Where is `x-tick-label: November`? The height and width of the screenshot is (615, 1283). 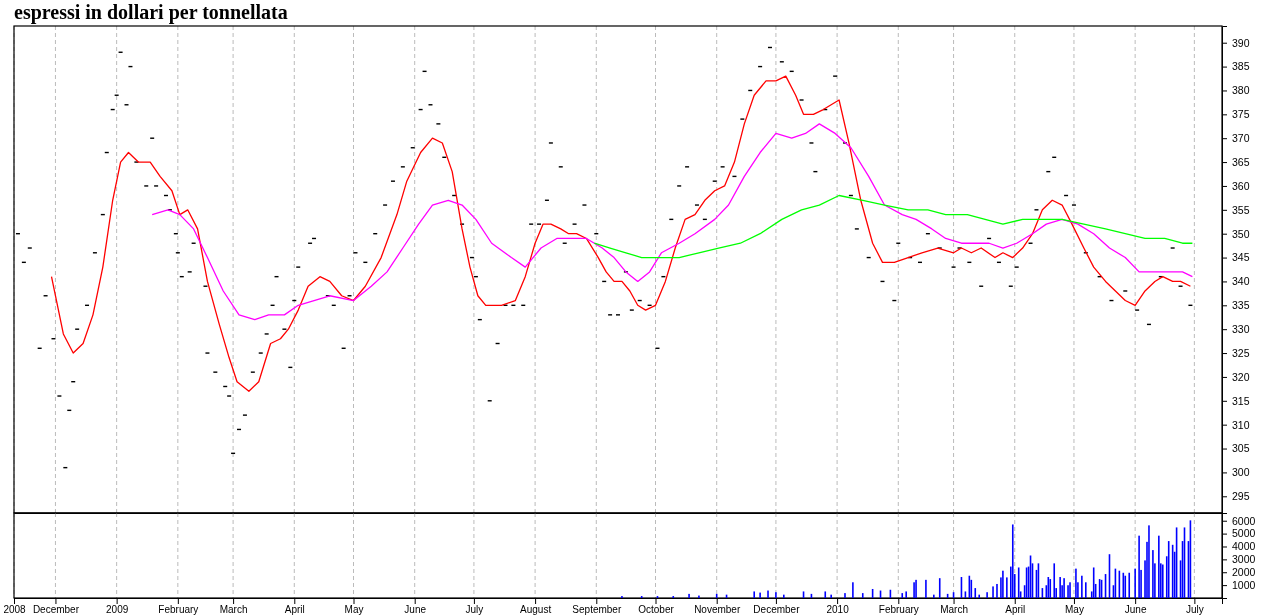 x-tick-label: November is located at coordinates (717, 609).